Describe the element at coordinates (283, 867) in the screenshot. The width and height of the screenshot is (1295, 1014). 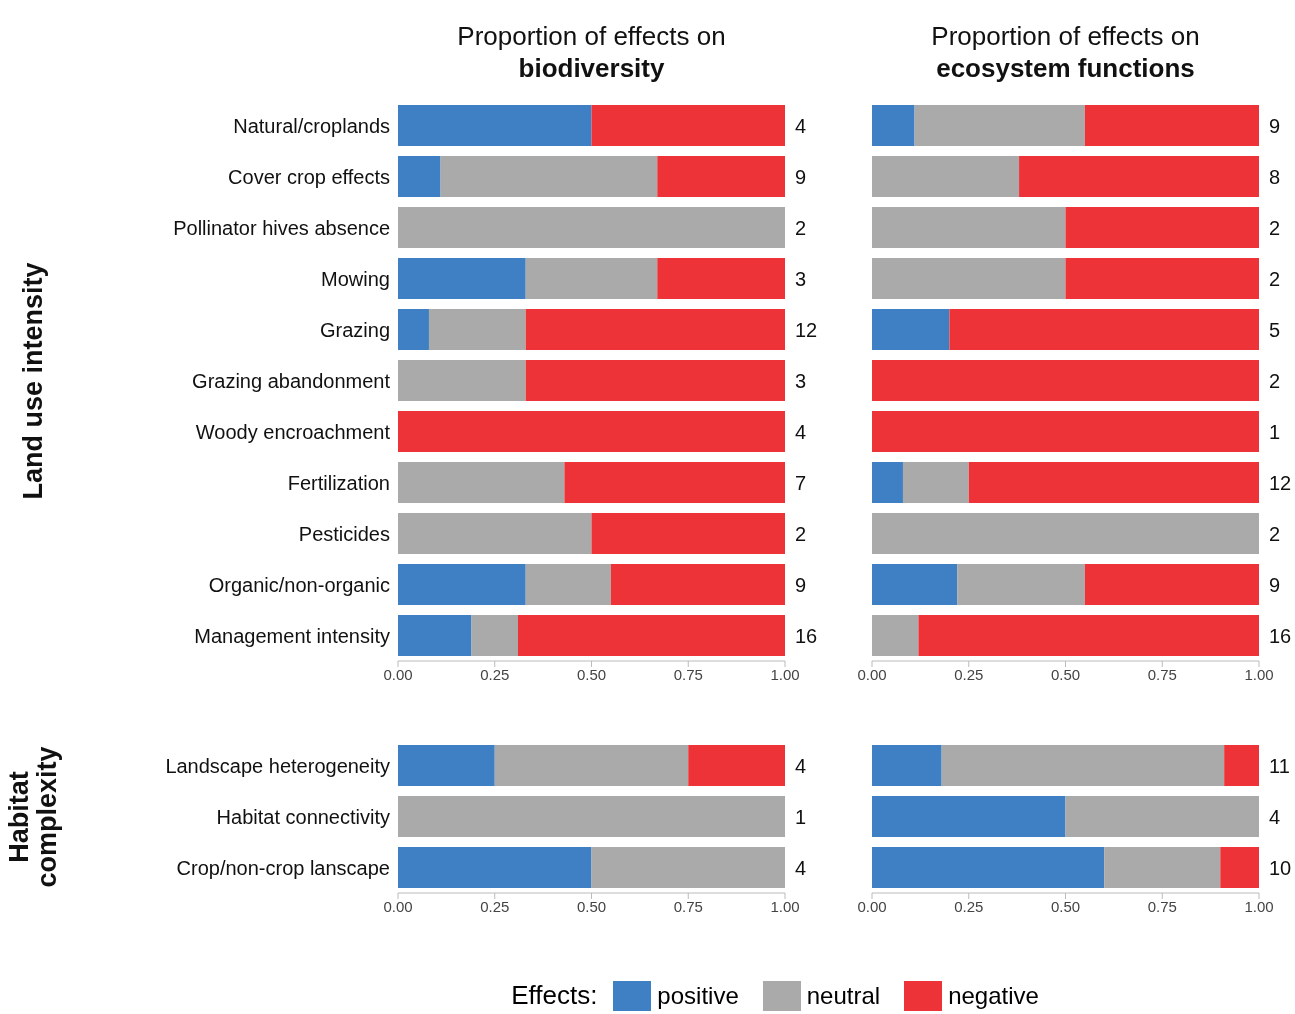
I see `y-tick-label: Crop/non-crop lanscape` at that location.